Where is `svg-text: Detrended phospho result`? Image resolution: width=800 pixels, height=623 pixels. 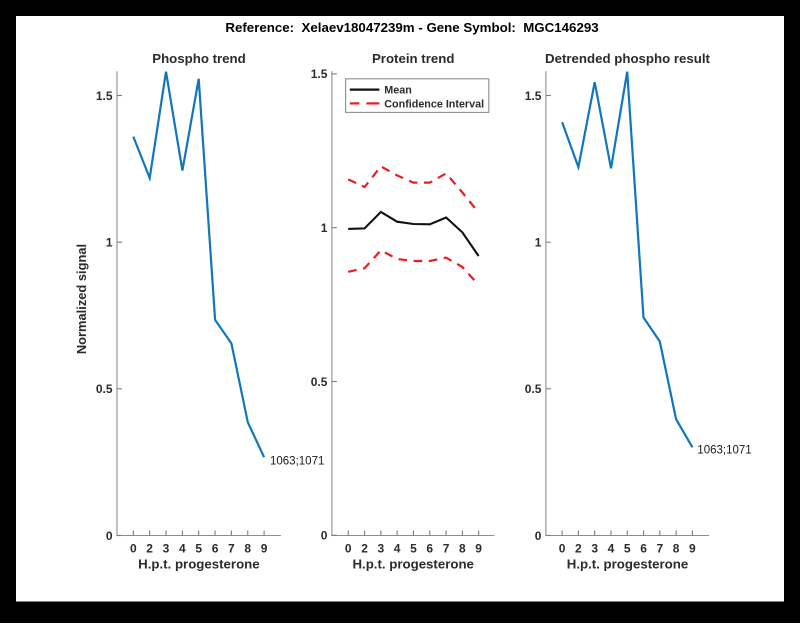
svg-text: Detrended phospho result is located at coordinates (627, 58).